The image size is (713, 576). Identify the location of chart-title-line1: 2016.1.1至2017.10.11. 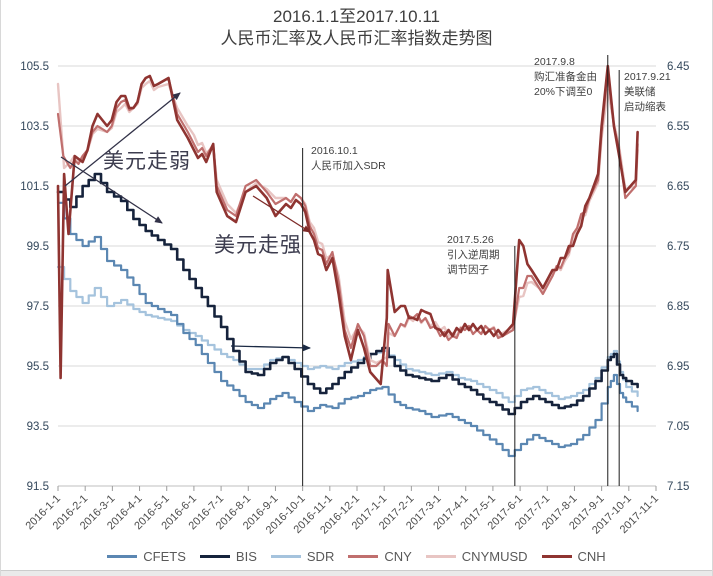
(356, 16).